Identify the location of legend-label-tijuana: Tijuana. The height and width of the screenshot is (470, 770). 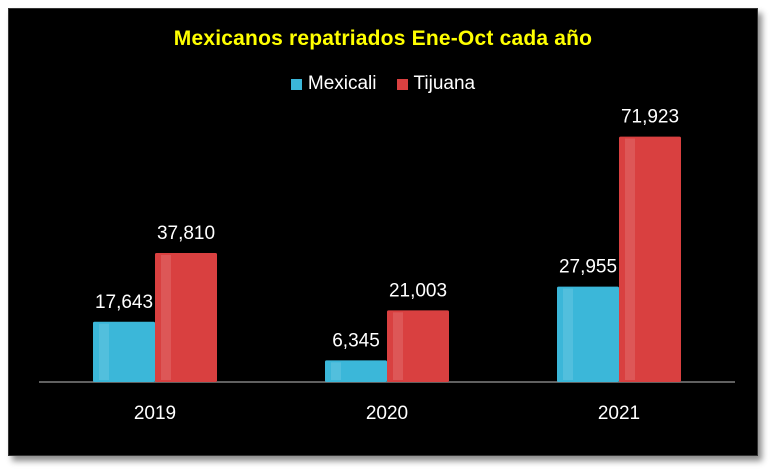
(444, 83).